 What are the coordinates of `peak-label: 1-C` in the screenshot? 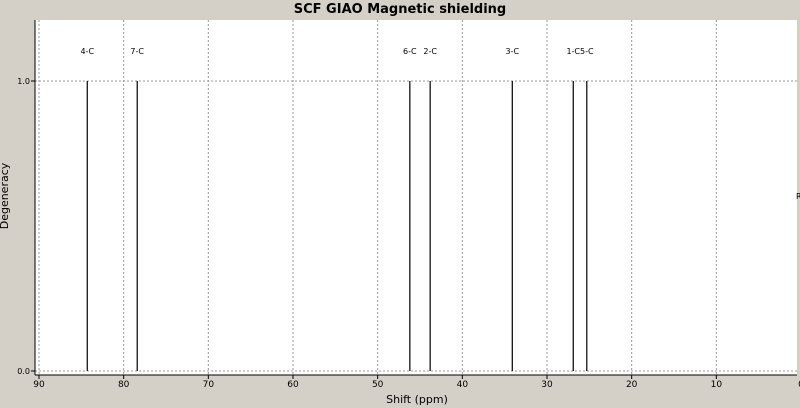 It's located at (573, 51).